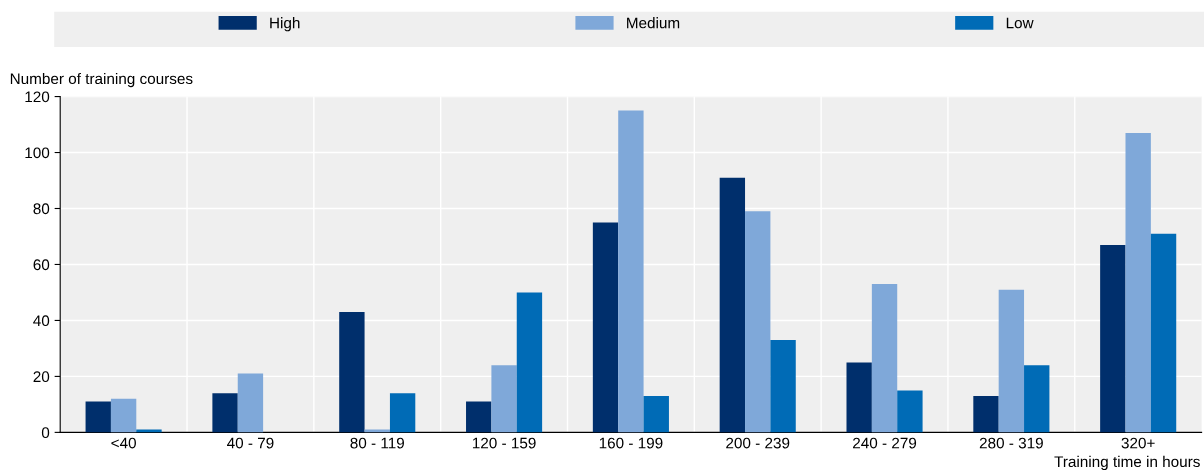 The image size is (1204, 471). What do you see at coordinates (1020, 23) in the screenshot?
I see `legend-label: Low` at bounding box center [1020, 23].